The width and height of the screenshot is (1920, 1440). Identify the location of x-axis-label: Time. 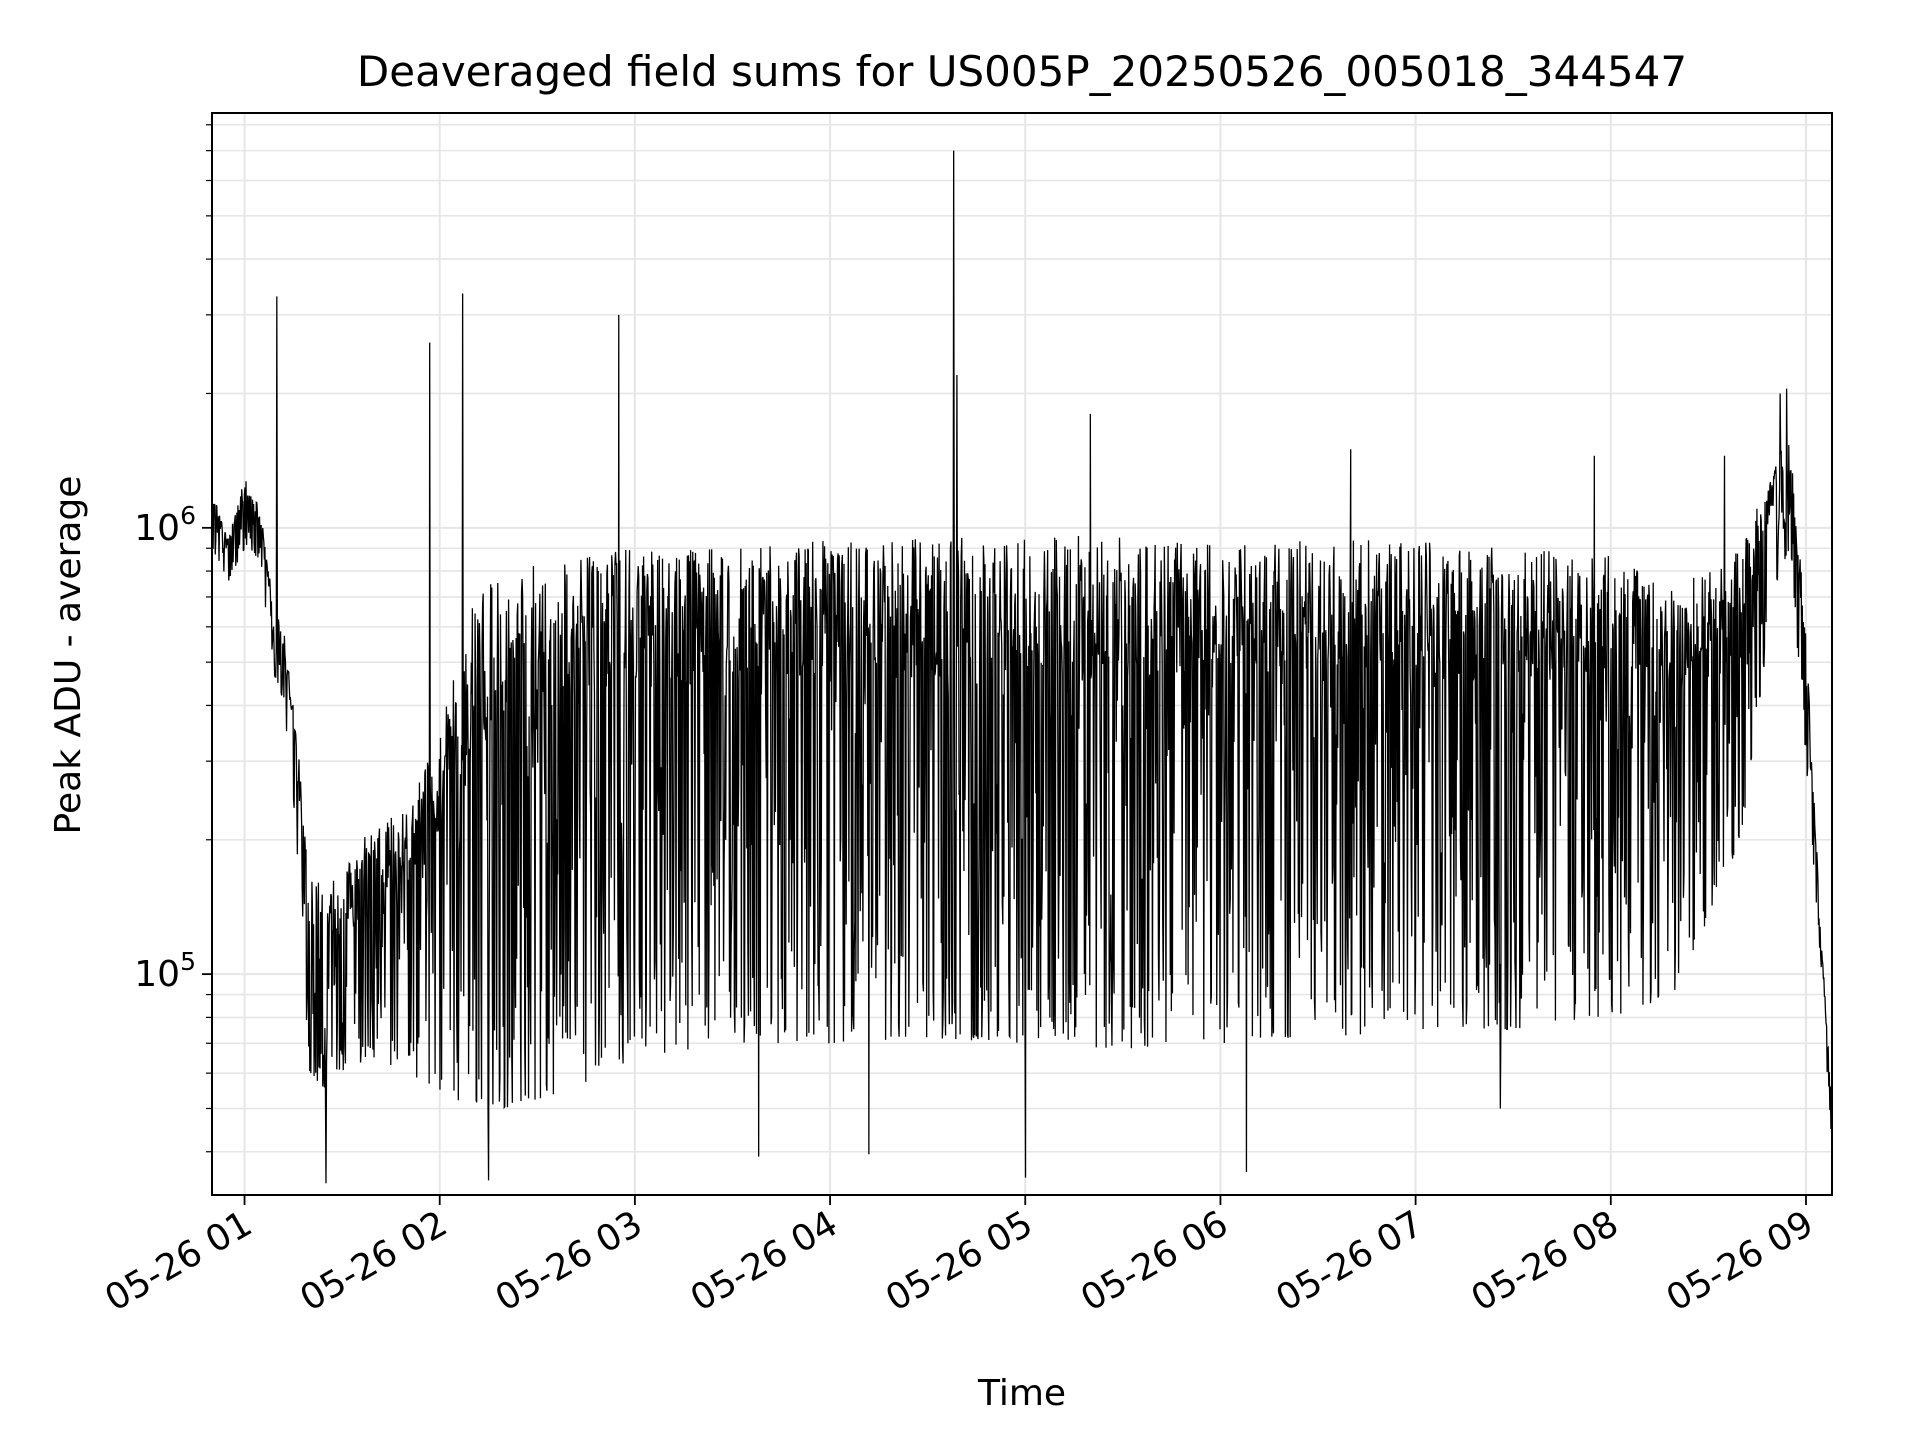
(1021, 1393).